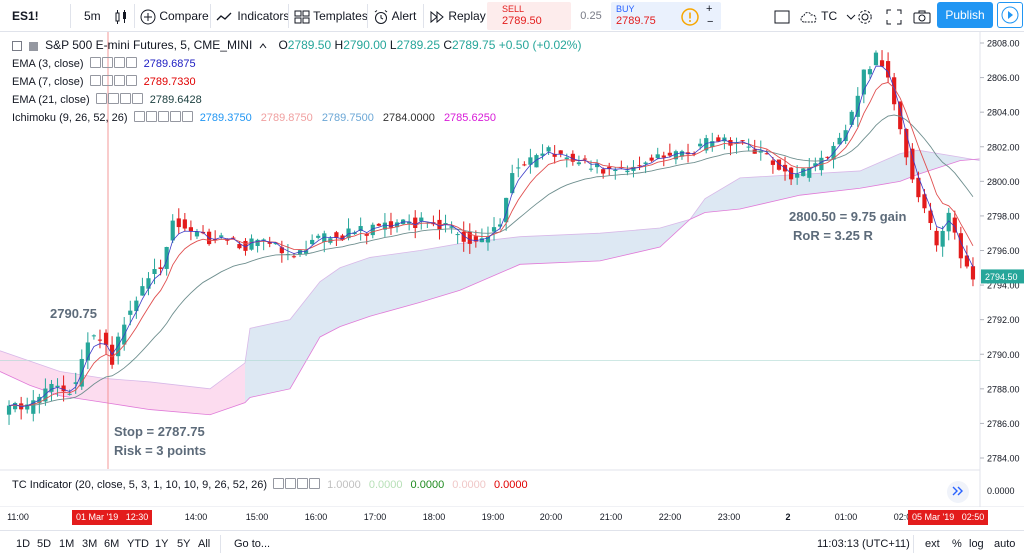  I want to click on buy-button: BUY 2789.75, so click(666, 16).